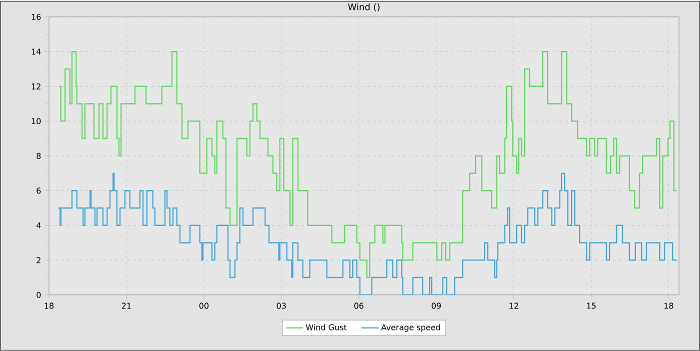  Describe the element at coordinates (38, 191) in the screenshot. I see `y-tick-label: 6` at that location.